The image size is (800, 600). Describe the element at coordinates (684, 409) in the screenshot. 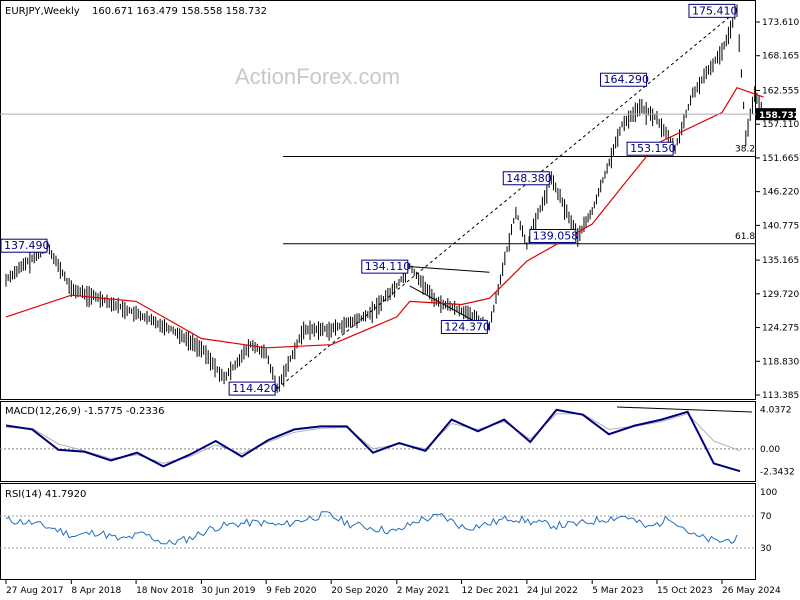

I see `macd-trendline` at that location.